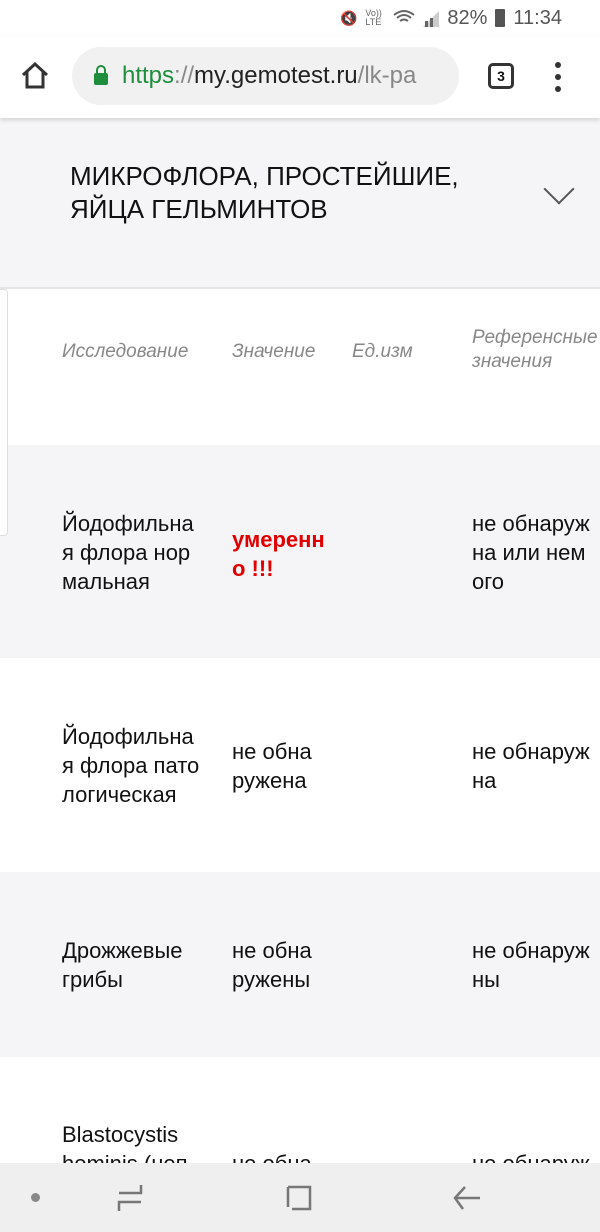 The image size is (600, 1232). Describe the element at coordinates (404, 16) in the screenshot. I see `wifi-icon` at that location.